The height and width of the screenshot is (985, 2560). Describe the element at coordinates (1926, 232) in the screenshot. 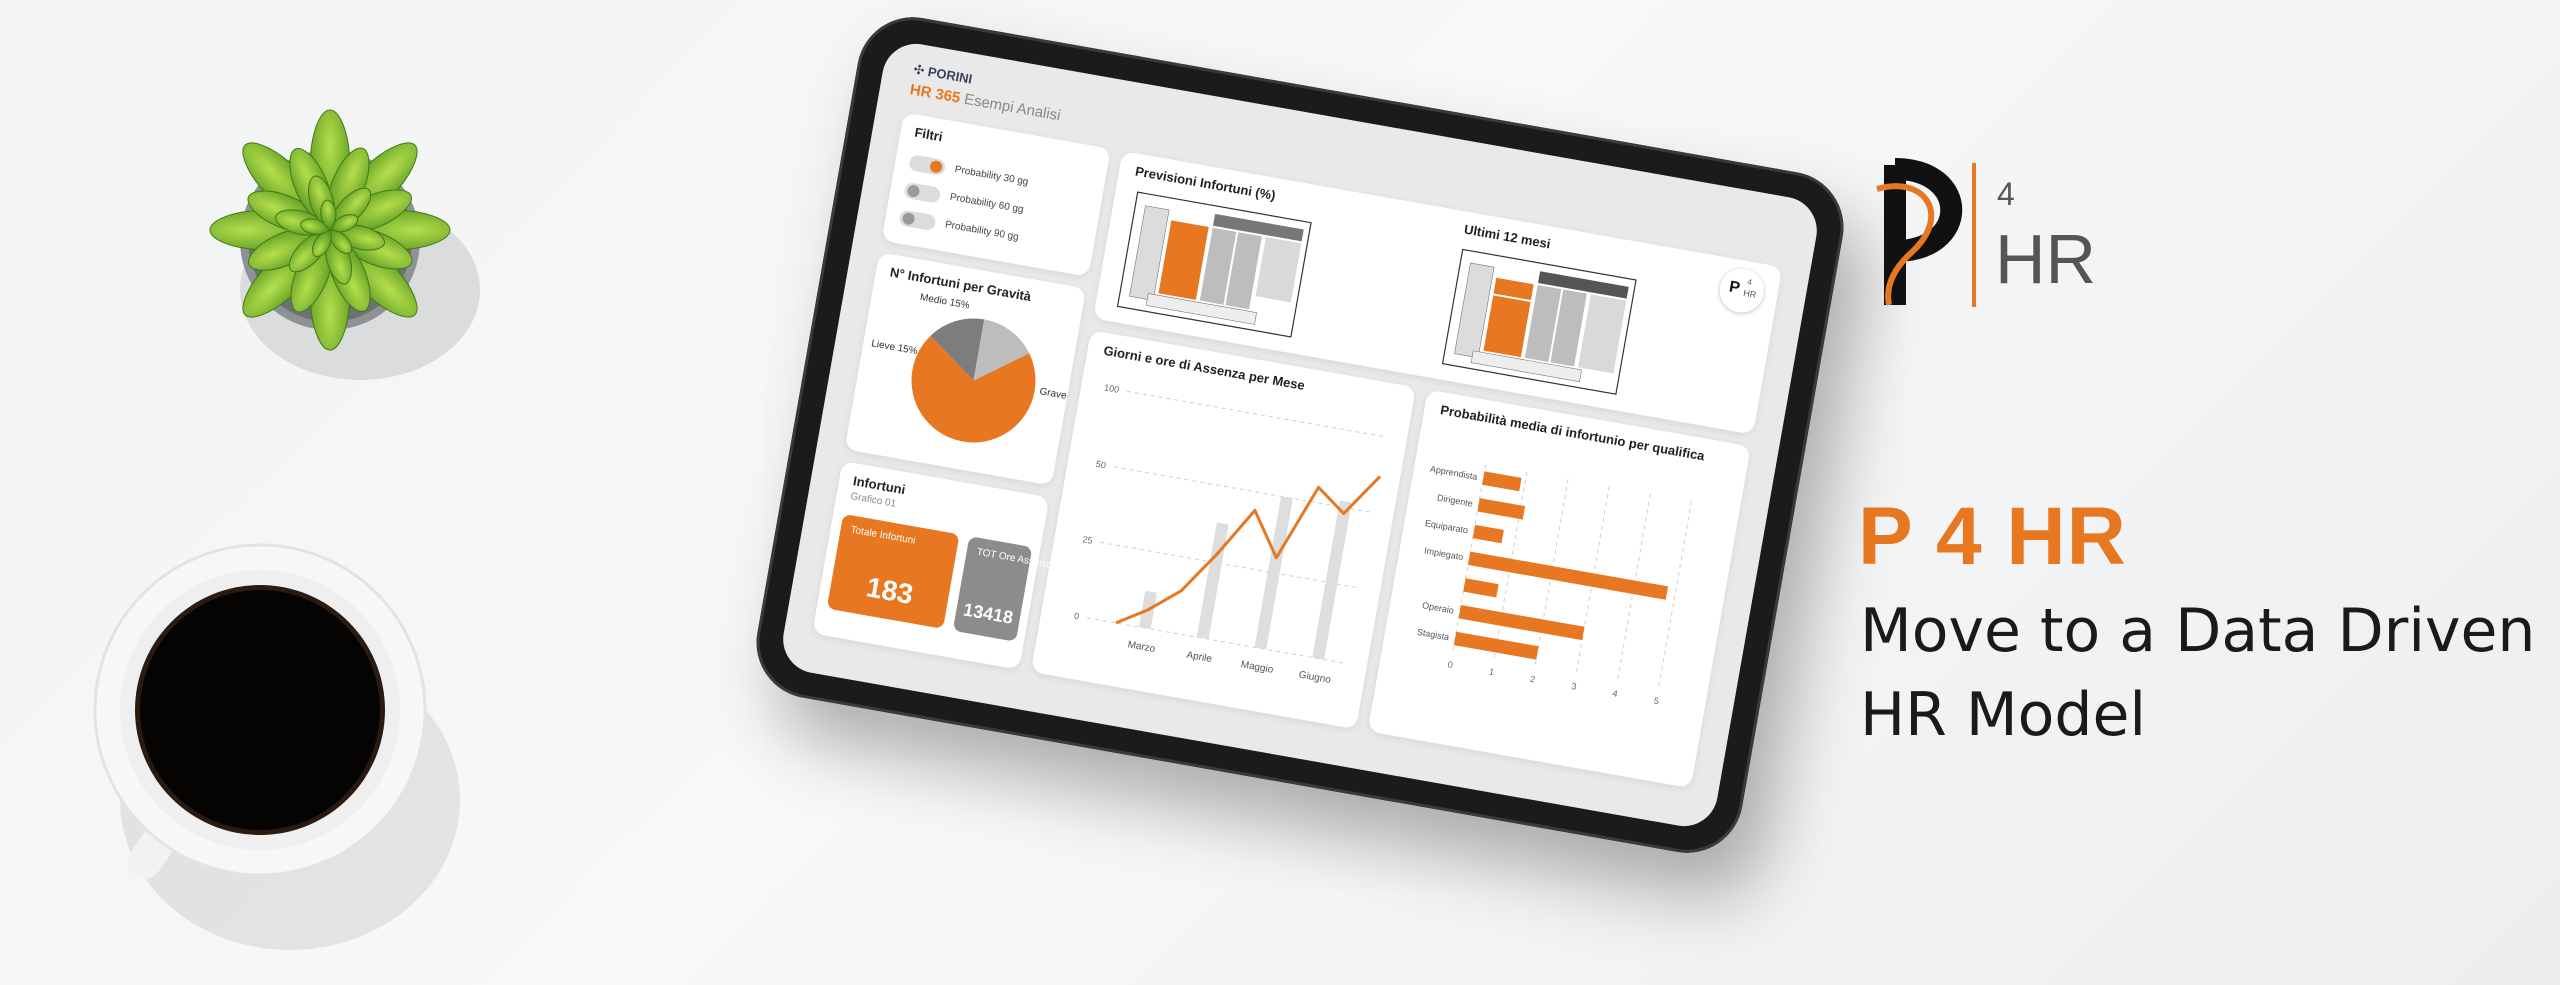

I see `p4hr-logo-mark` at that location.